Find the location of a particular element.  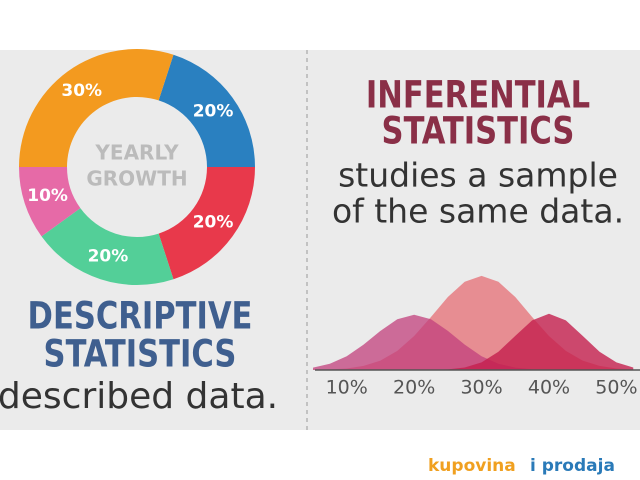

slice-label: 30% is located at coordinates (81, 91).